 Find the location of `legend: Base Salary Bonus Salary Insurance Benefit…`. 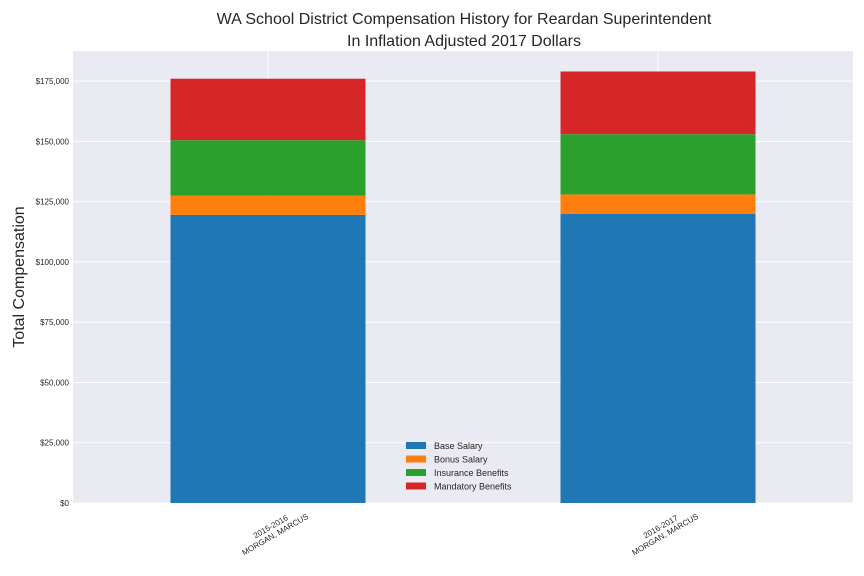

legend: Base Salary Bonus Salary Insurance Benefit… is located at coordinates (459, 466).